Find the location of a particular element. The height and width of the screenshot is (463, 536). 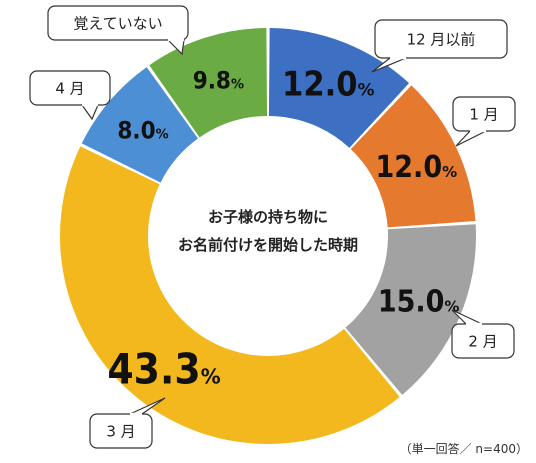

callout-1月: 1 月 is located at coordinates (484, 121).